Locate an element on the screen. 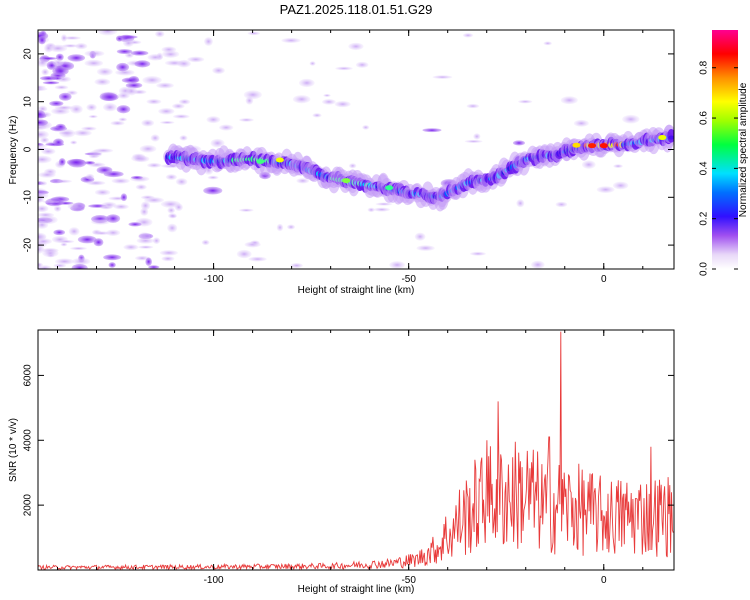 Image resolution: width=750 pixels, height=600 pixels. colorbar-label: Normalized spectral amplitude is located at coordinates (743, 149).